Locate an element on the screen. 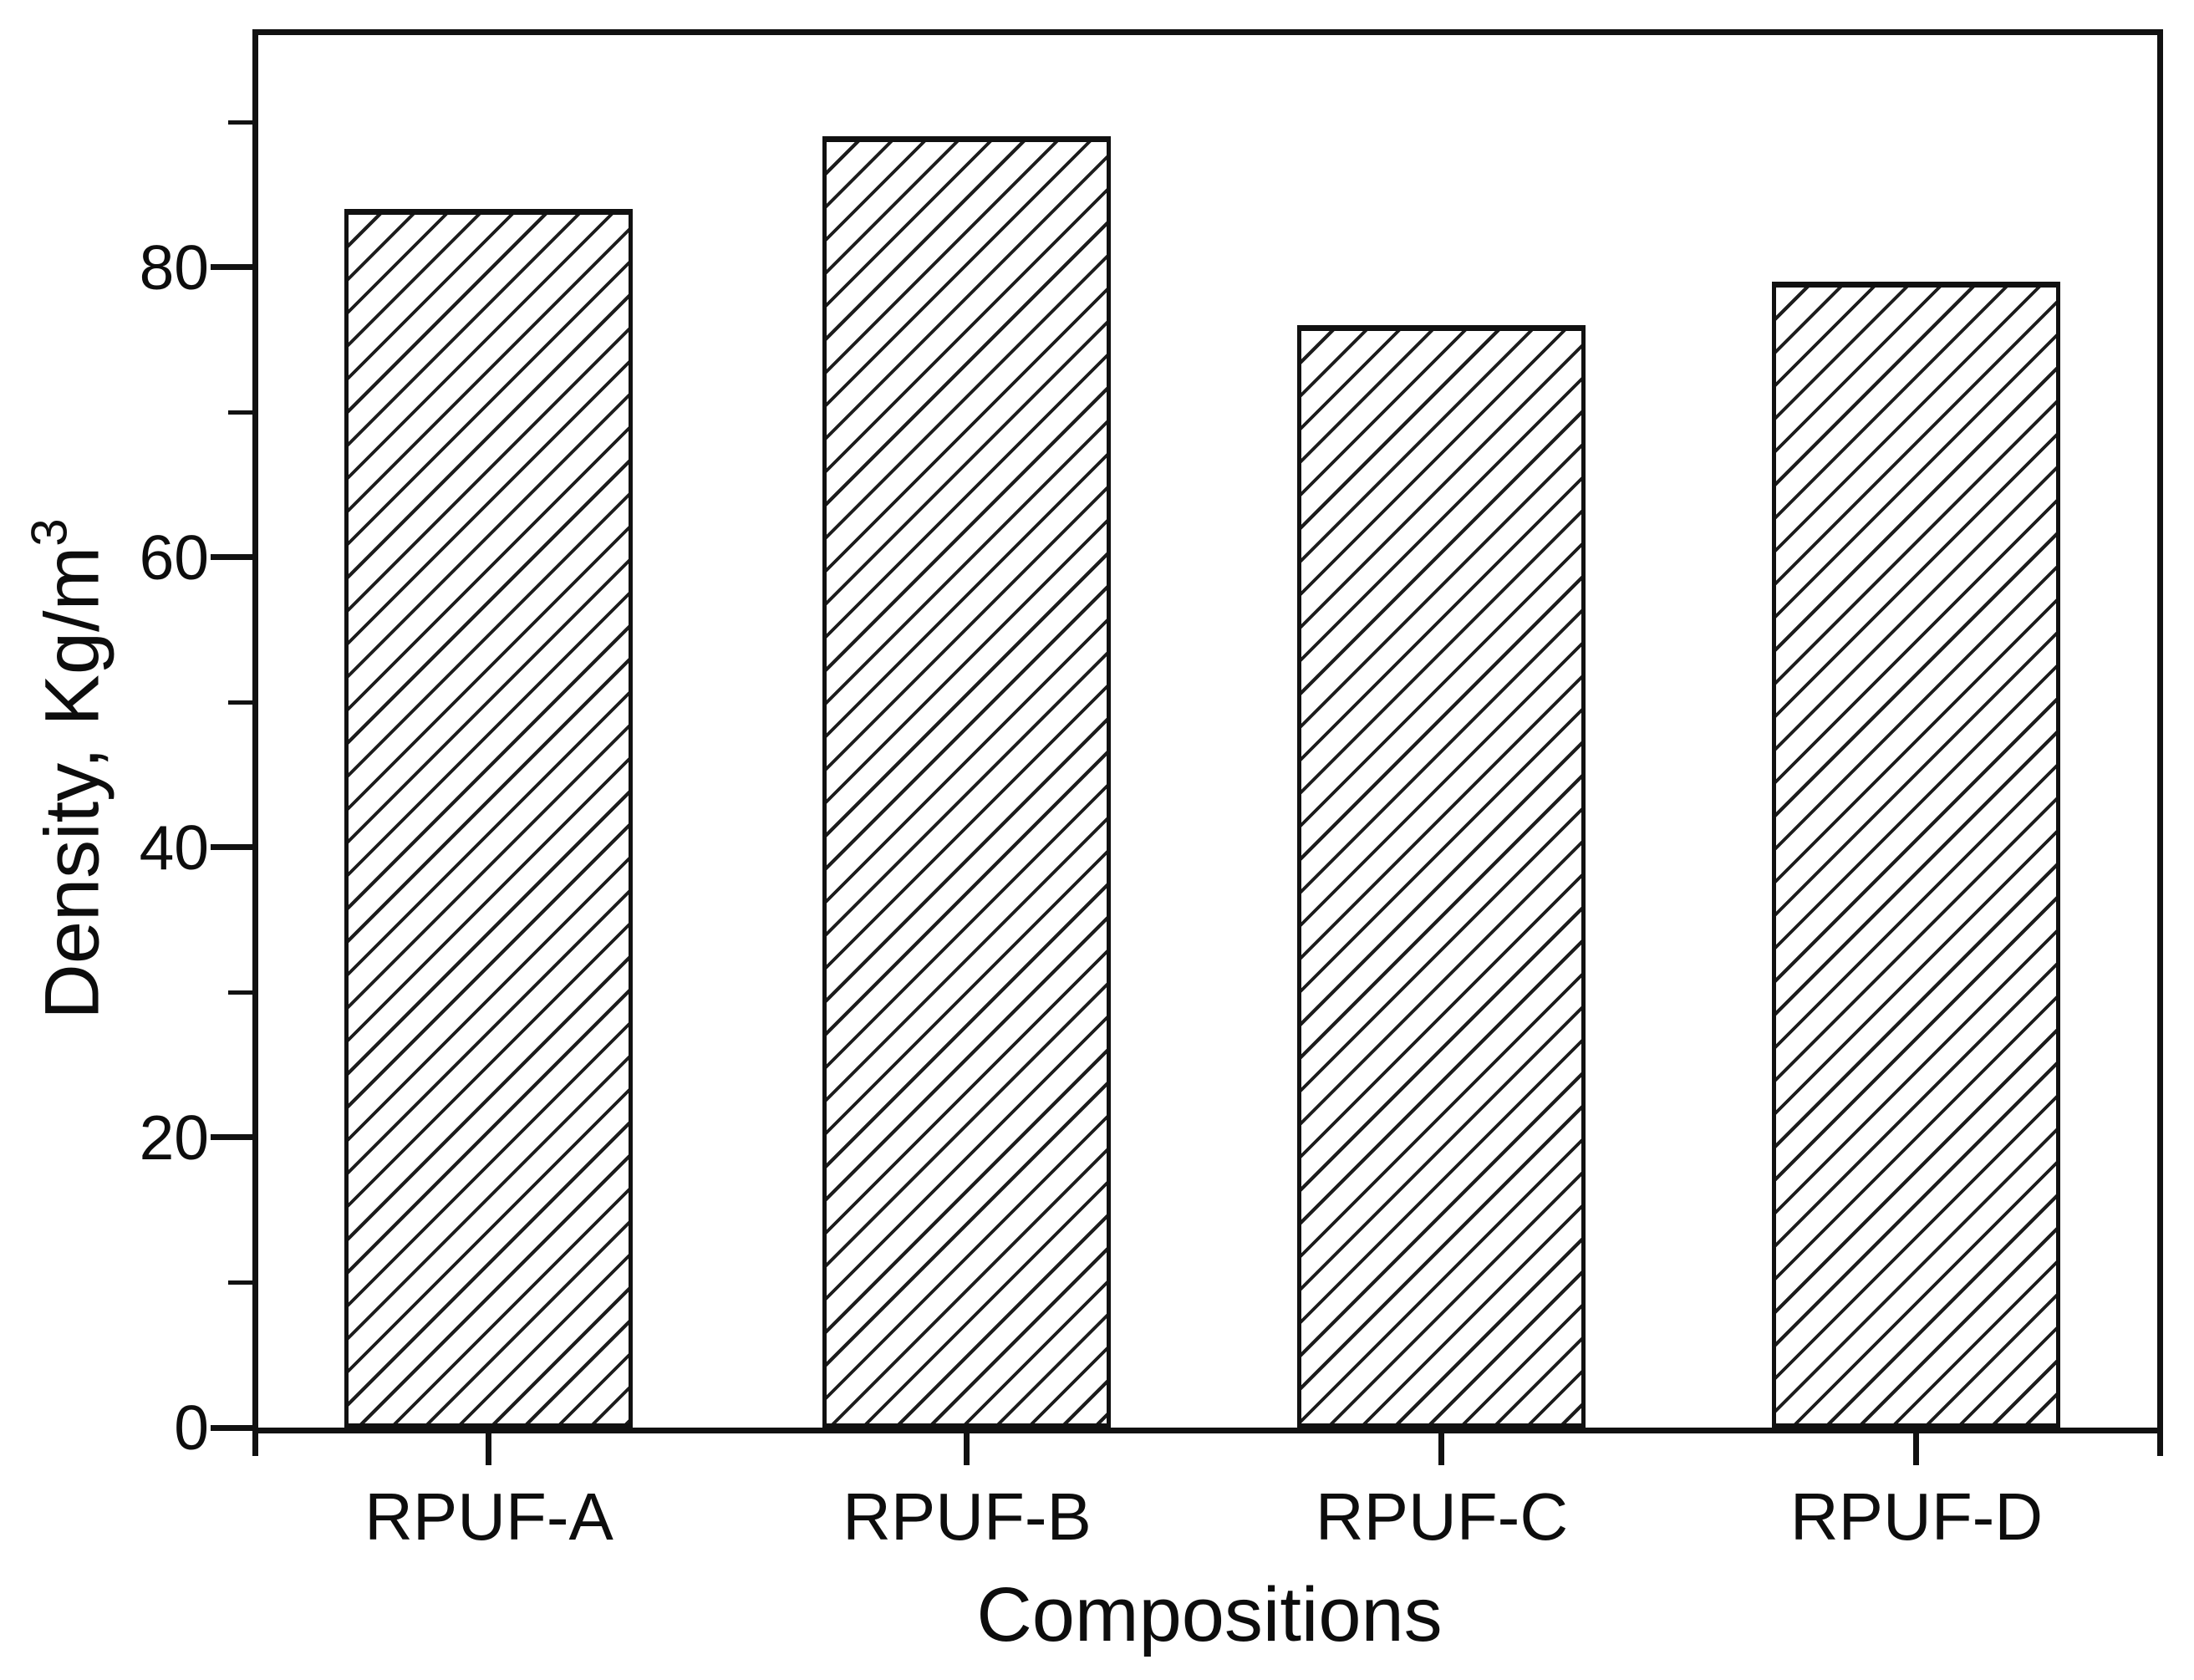 The width and height of the screenshot is (2194, 1680). y-axis-tick-label: 20 is located at coordinates (174, 1137).